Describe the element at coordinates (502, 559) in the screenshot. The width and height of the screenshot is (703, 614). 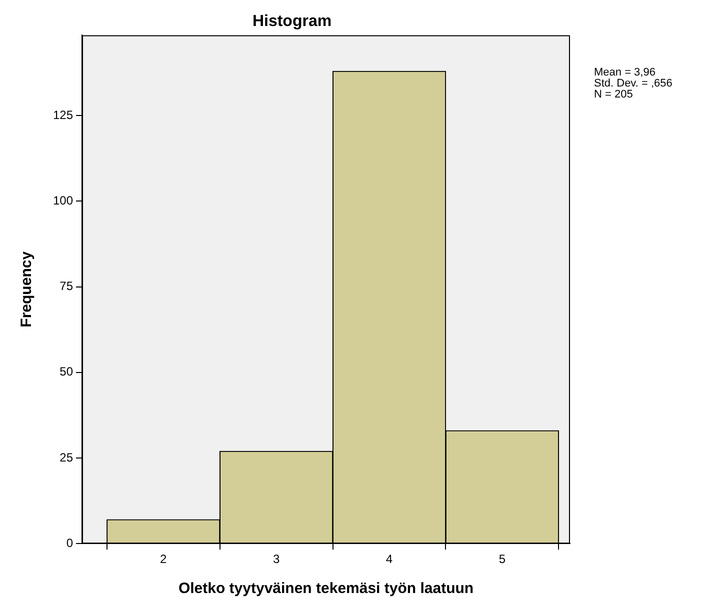
I see `x-tick-label: 5` at that location.